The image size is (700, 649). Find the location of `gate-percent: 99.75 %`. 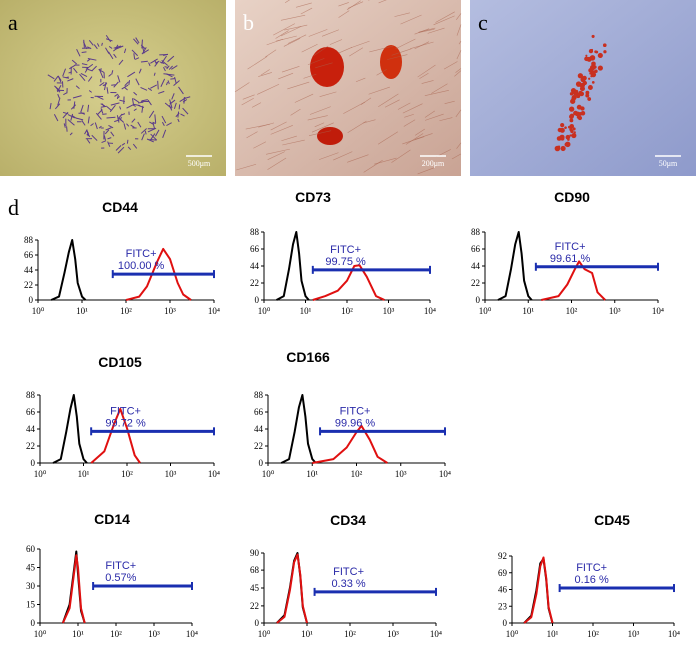

gate-percent: 99.75 % is located at coordinates (345, 262).